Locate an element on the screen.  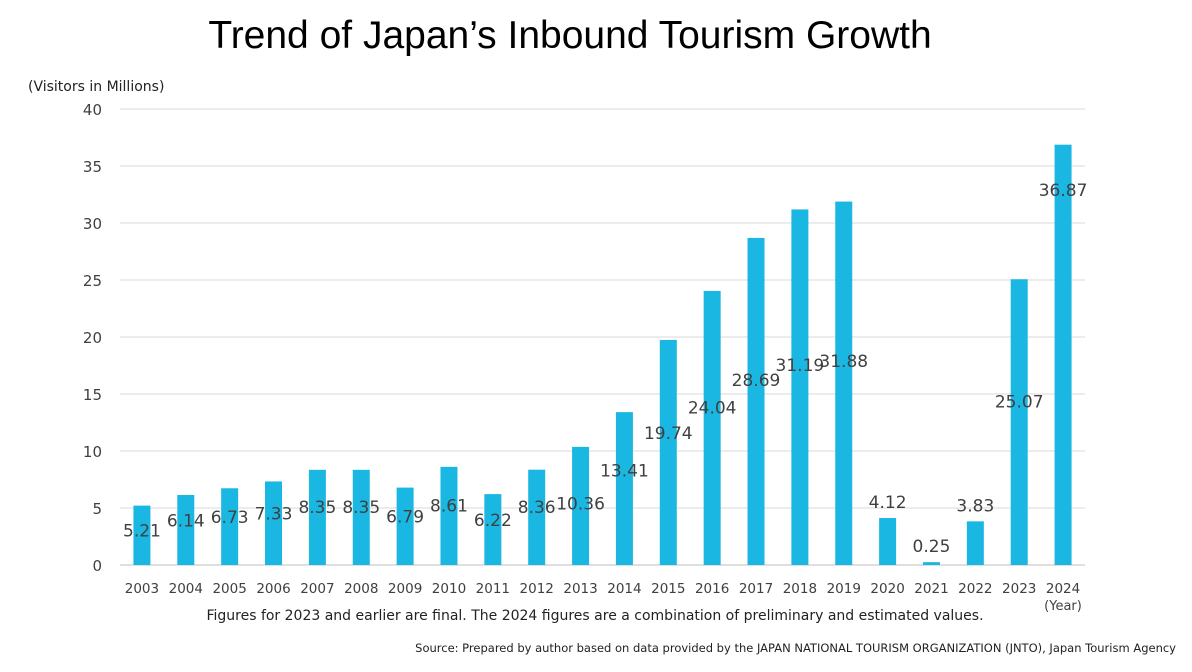
x-axis-label: (Year) is located at coordinates (1063, 606).